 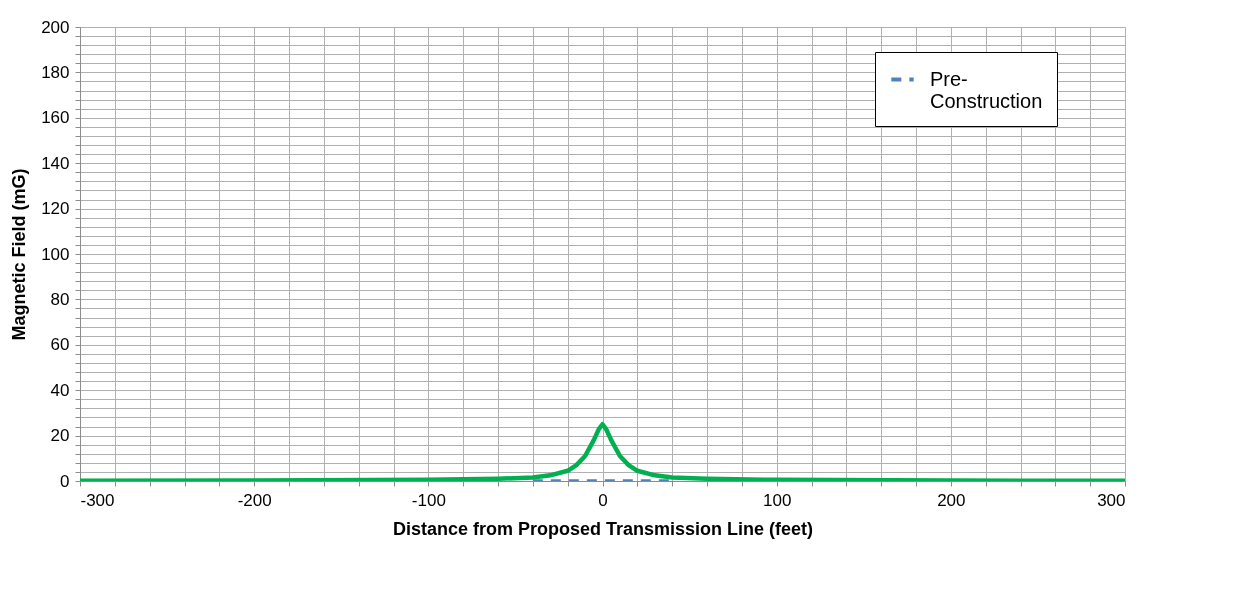 What do you see at coordinates (60, 436) in the screenshot?
I see `y-tick-label: 20` at bounding box center [60, 436].